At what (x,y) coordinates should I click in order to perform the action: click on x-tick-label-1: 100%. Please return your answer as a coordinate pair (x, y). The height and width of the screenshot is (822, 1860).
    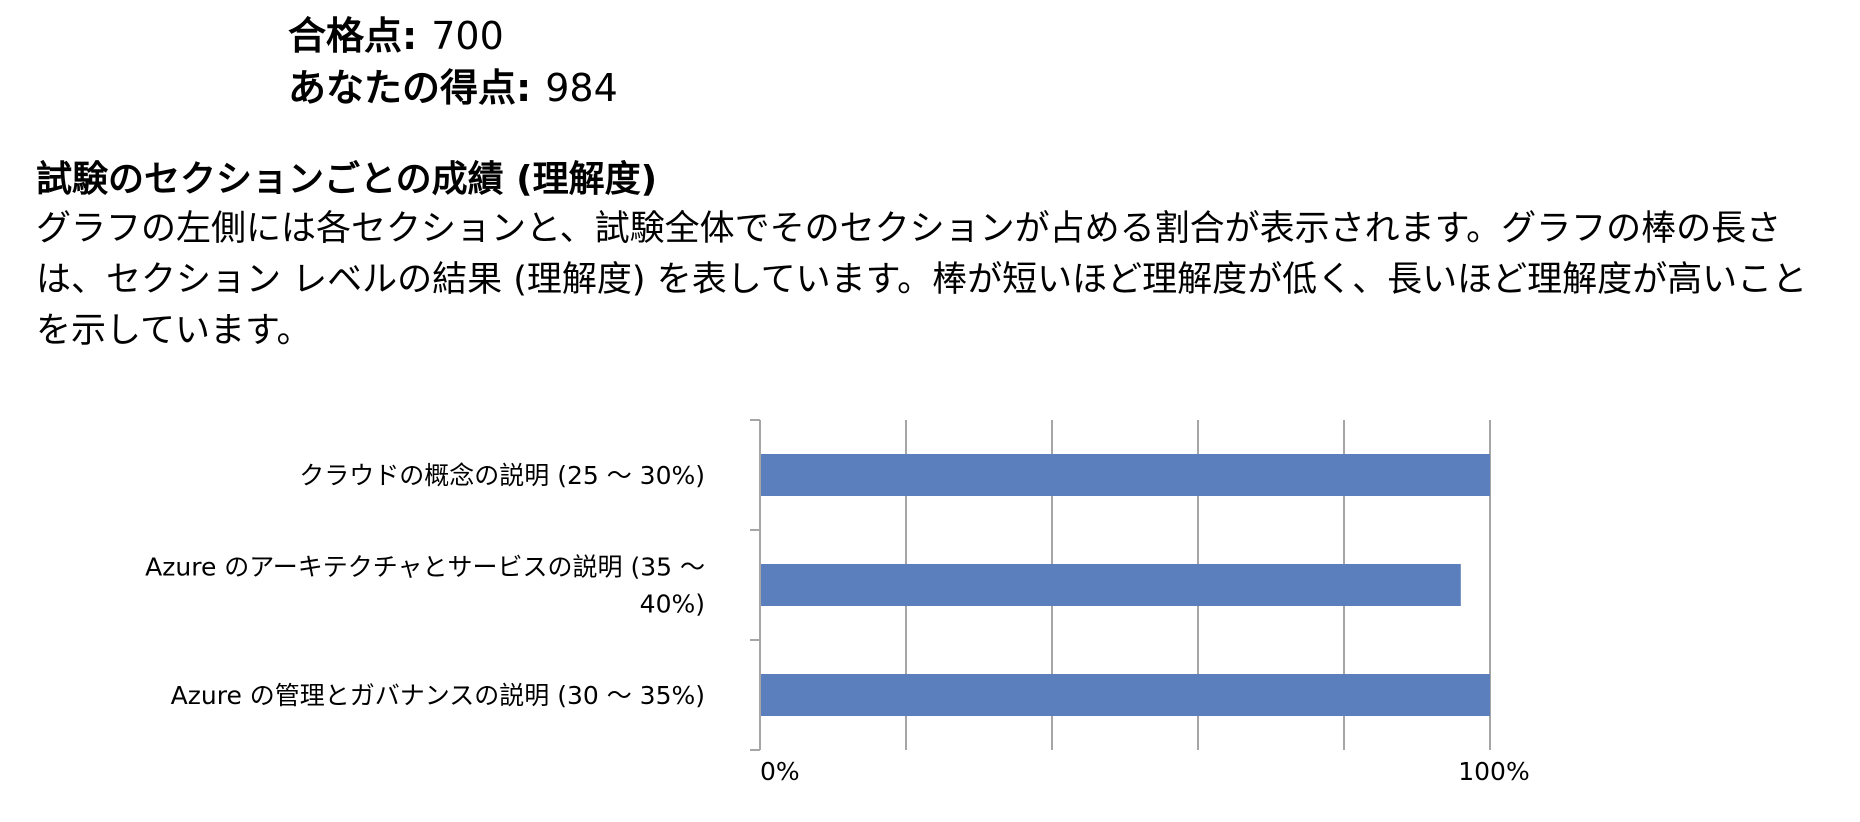
    Looking at the image, I should click on (1493, 771).